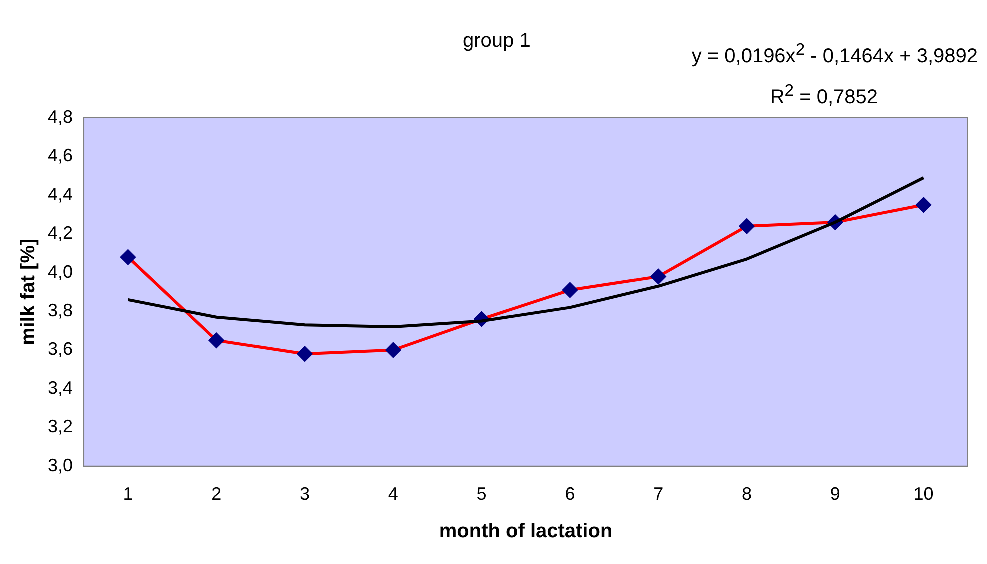 Image resolution: width=987 pixels, height=564 pixels. I want to click on text: R$^{2}$ = 0,7852, so click(824, 95).